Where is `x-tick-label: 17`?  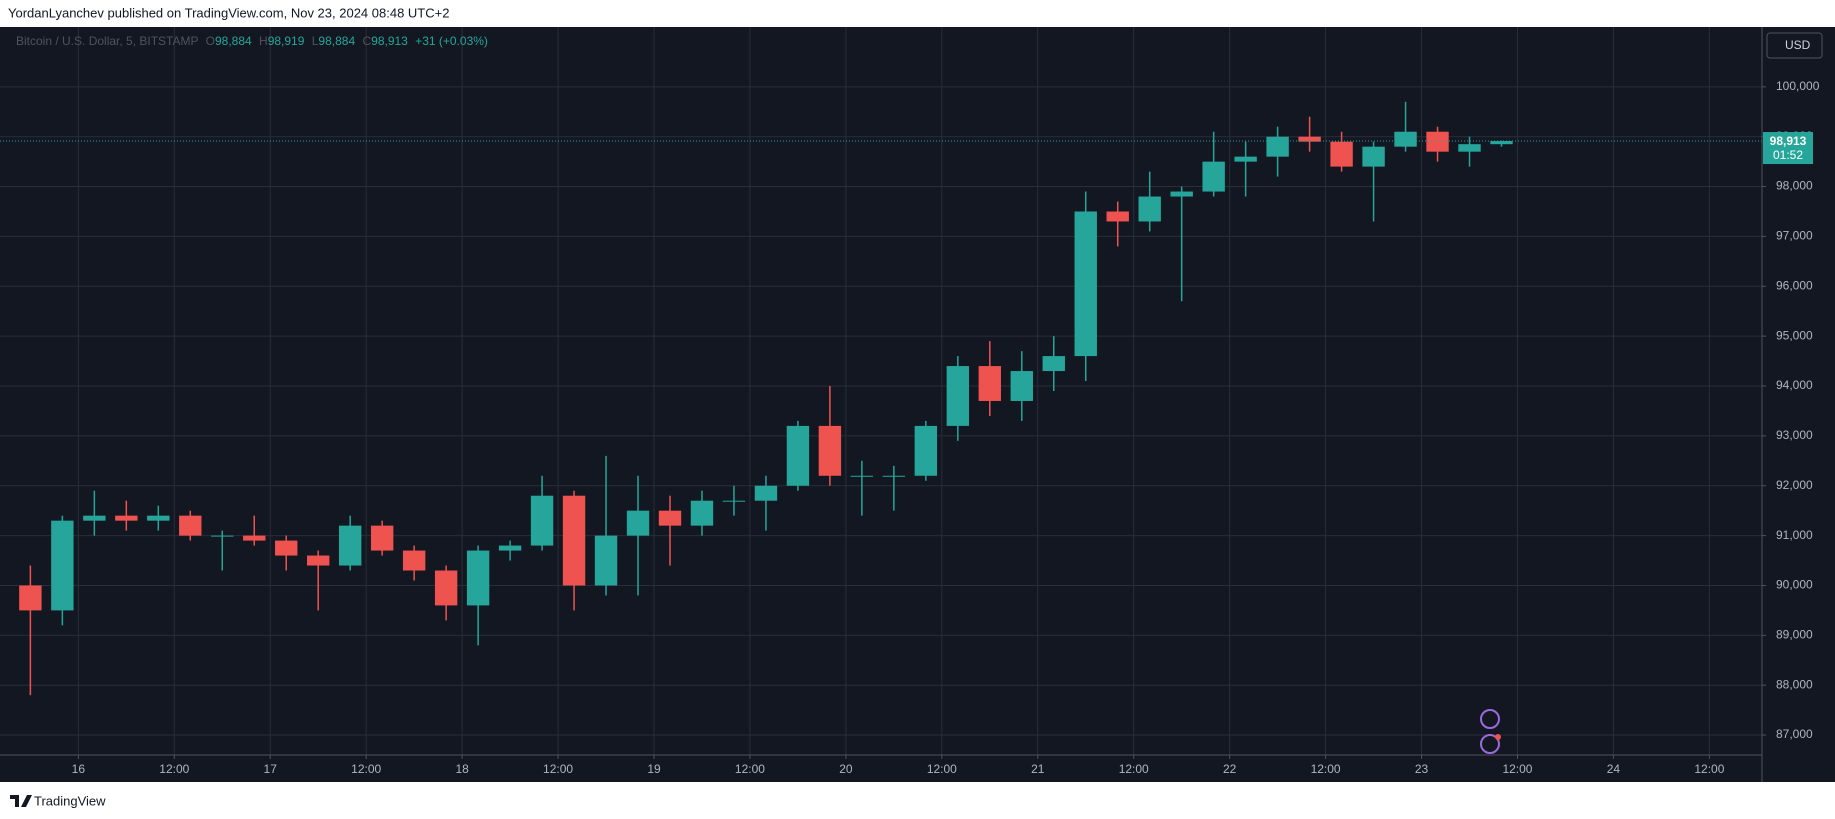 x-tick-label: 17 is located at coordinates (271, 769).